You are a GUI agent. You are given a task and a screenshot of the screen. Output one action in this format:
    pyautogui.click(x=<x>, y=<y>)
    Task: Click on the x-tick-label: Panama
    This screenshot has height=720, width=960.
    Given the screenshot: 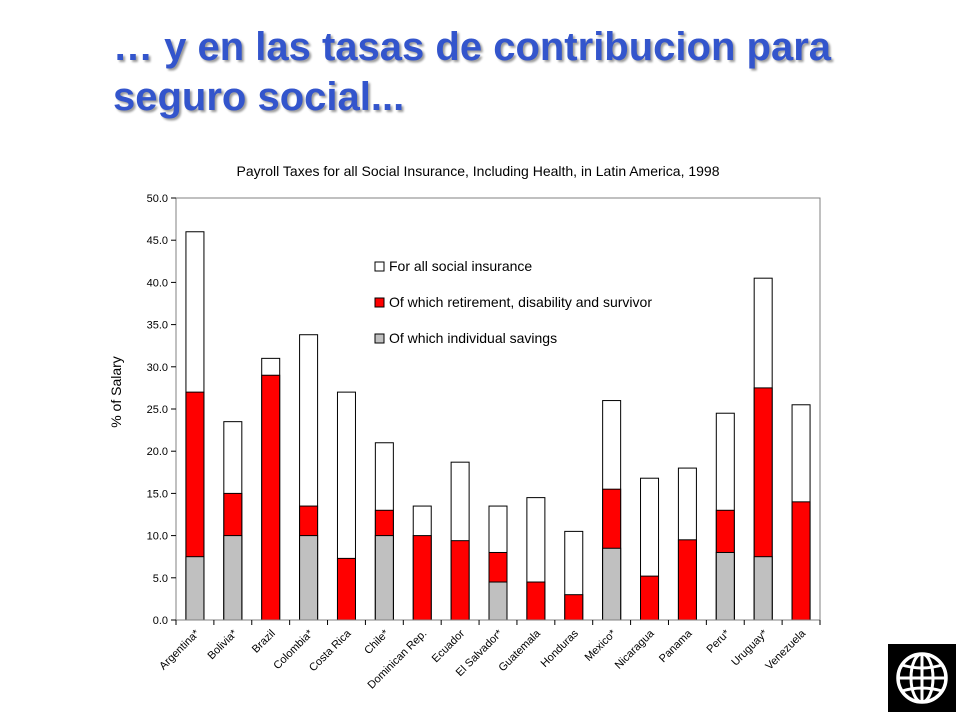 What is the action you would take?
    pyautogui.click(x=676, y=646)
    